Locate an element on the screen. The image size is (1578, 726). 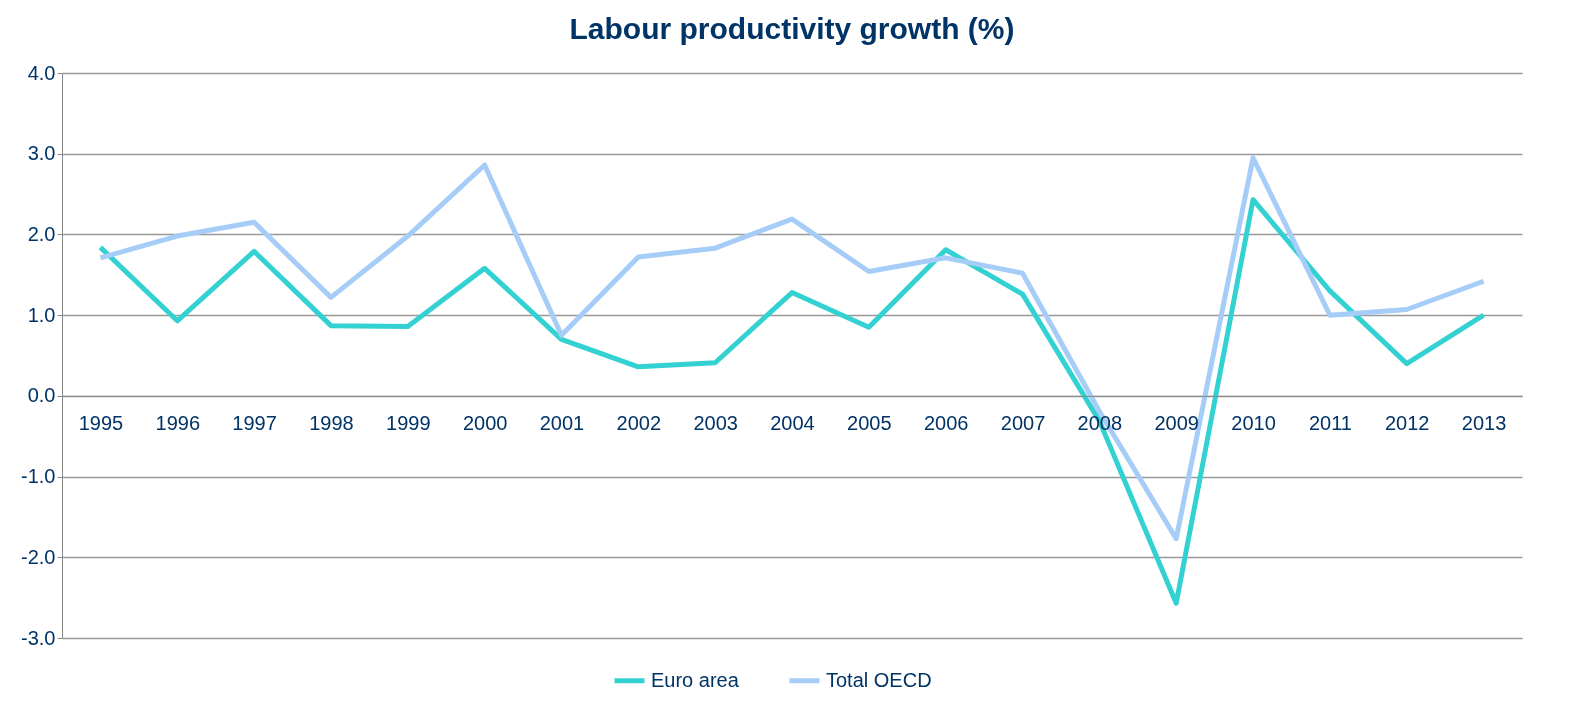
y-tick-label: 2.0 is located at coordinates (41, 233).